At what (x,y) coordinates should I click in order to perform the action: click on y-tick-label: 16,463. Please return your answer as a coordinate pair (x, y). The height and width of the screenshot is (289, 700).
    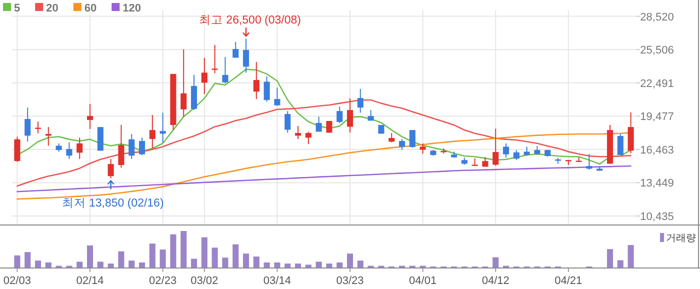
    Looking at the image, I should click on (657, 150).